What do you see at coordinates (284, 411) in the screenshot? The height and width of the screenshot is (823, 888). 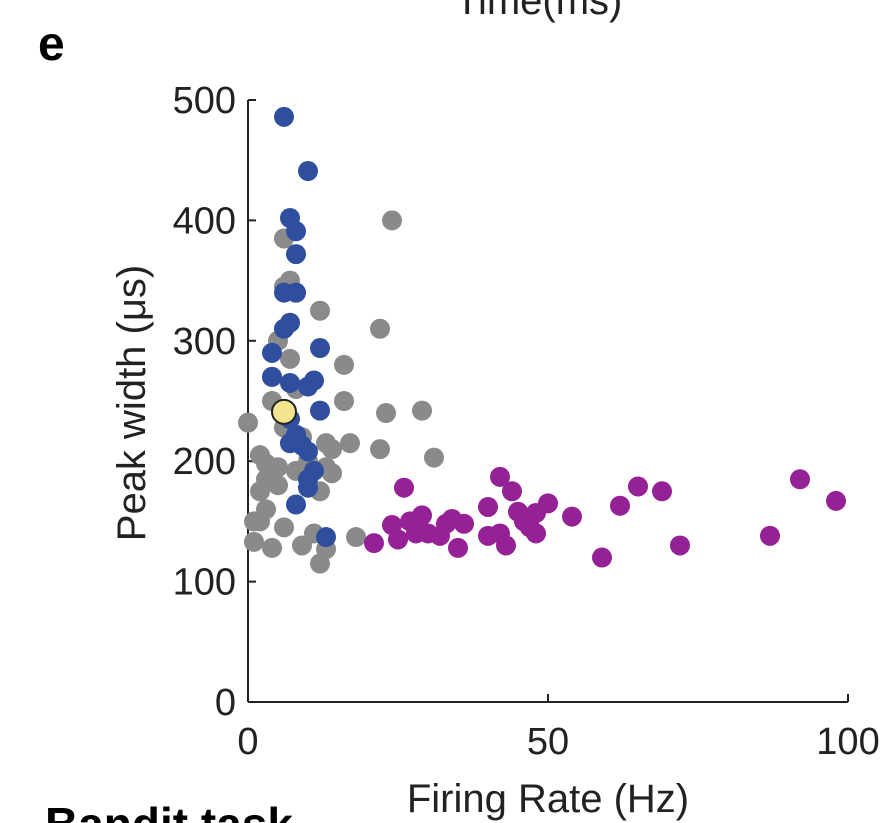 I see `highlight-point` at bounding box center [284, 411].